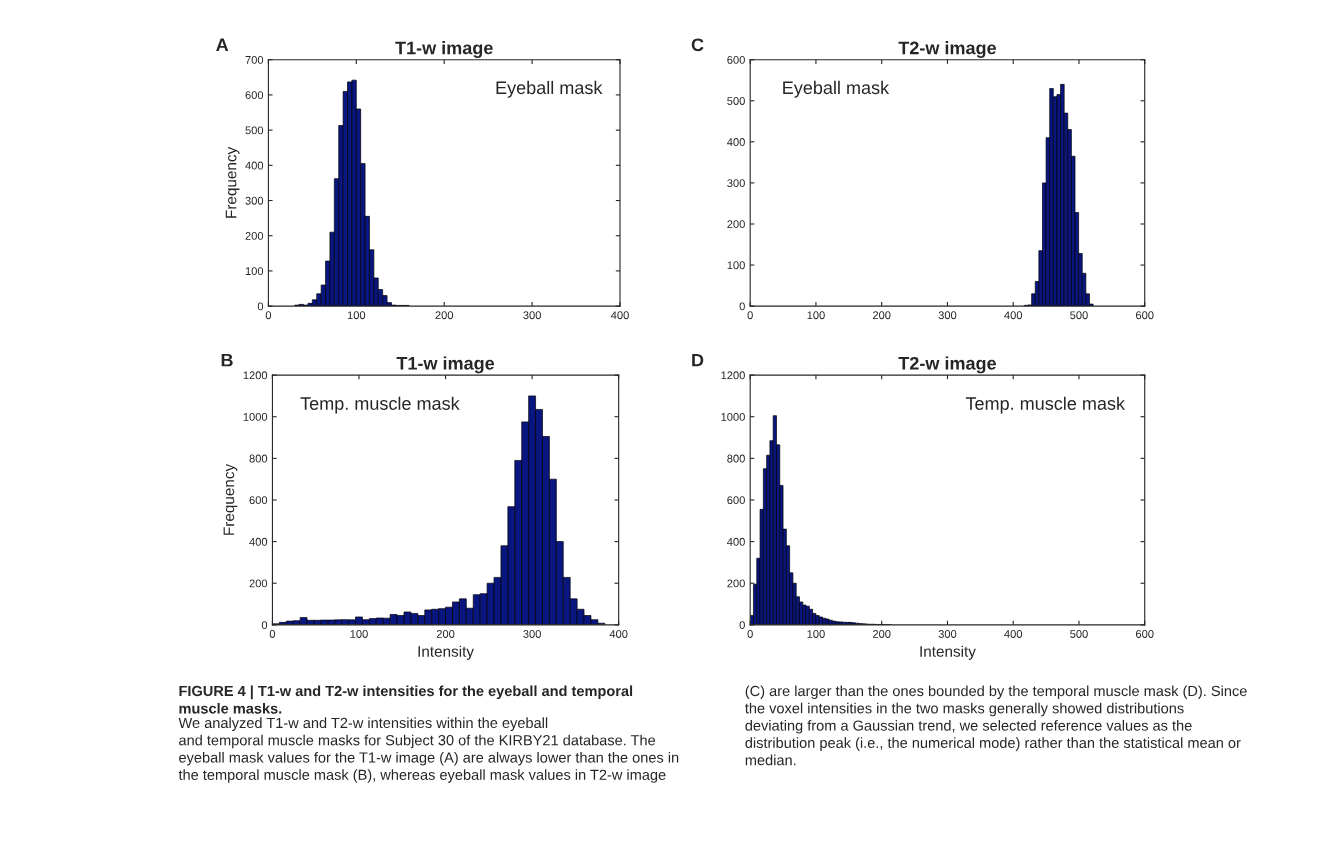 The image size is (1342, 841). What do you see at coordinates (222, 45) in the screenshot?
I see `text: A` at bounding box center [222, 45].